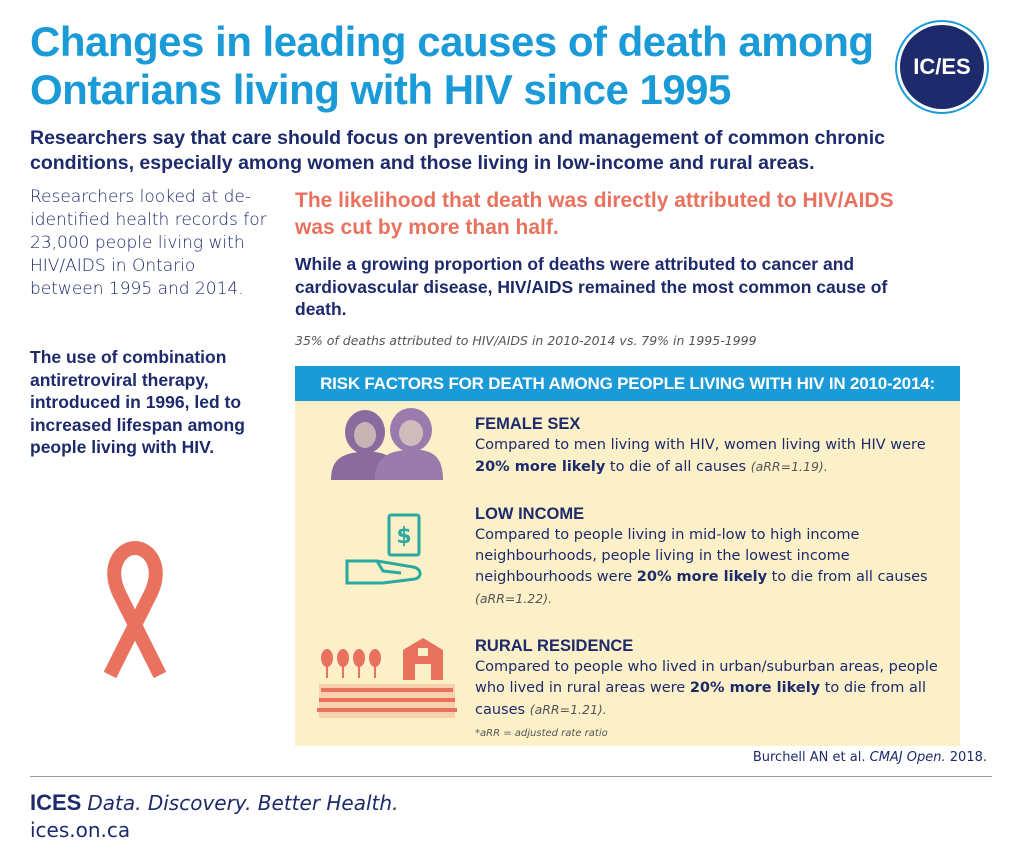 The width and height of the screenshot is (1024, 864). I want to click on footer-brand: ICES Data. Discovery. Better Health., so click(214, 802).